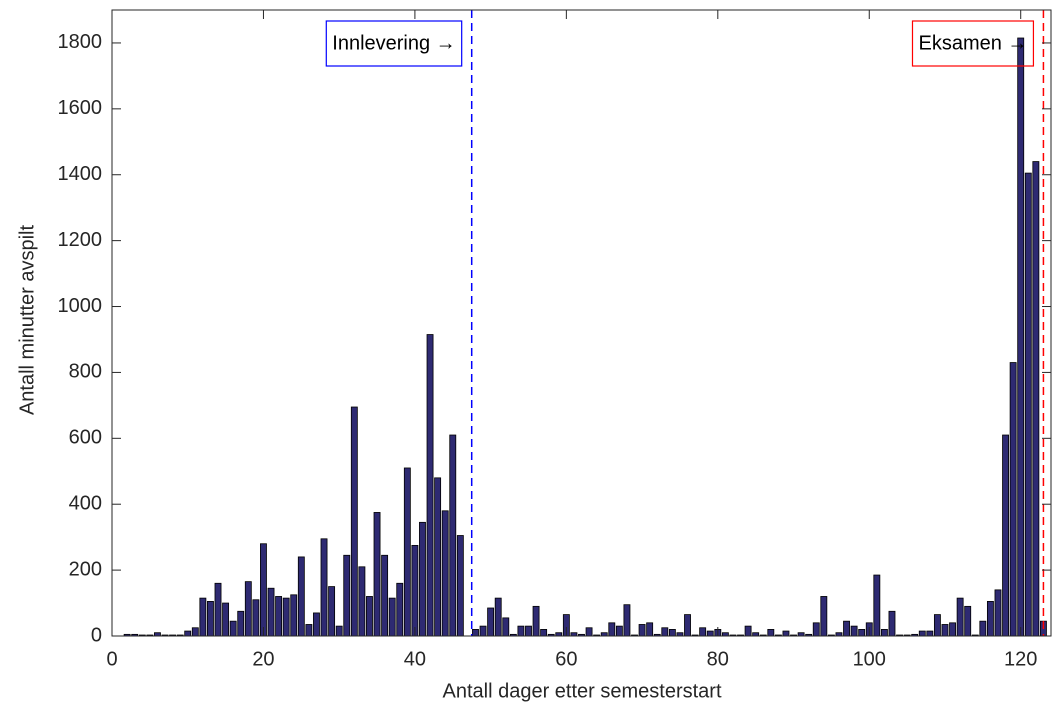 This screenshot has height=718, width=1061. I want to click on annotation-label: Innlevering →, so click(393, 43).